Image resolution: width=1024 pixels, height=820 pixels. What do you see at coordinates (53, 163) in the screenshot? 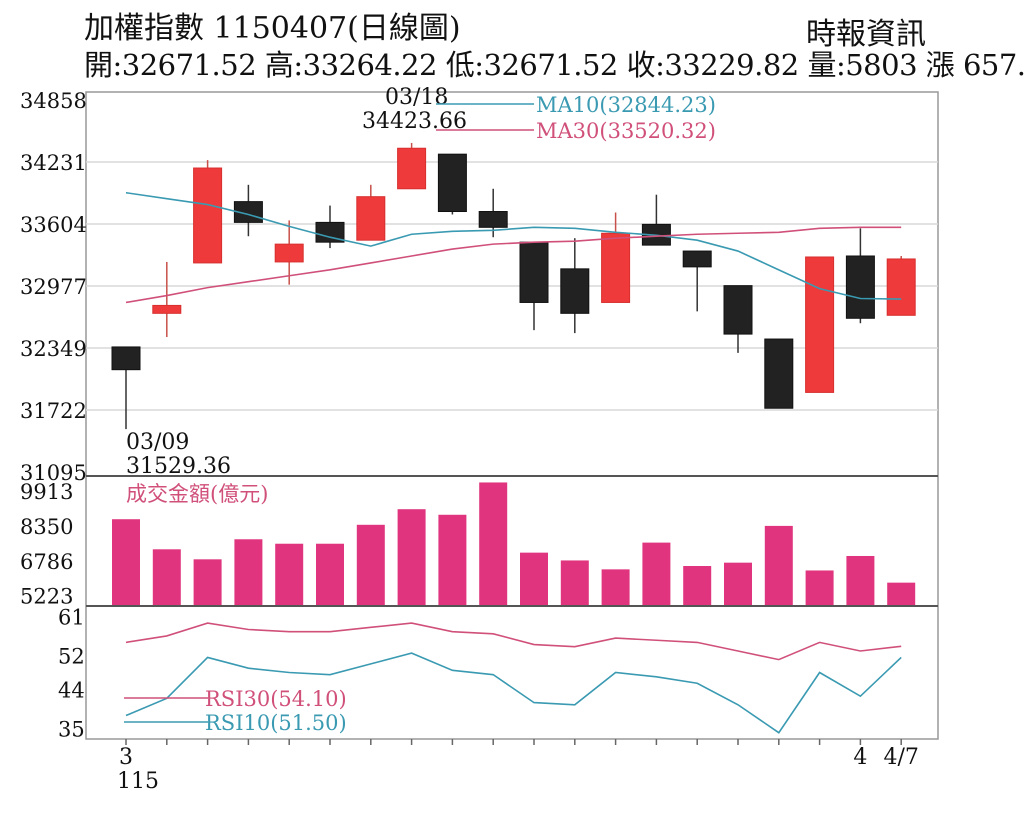
I see `price-ytick-label: 34231` at bounding box center [53, 163].